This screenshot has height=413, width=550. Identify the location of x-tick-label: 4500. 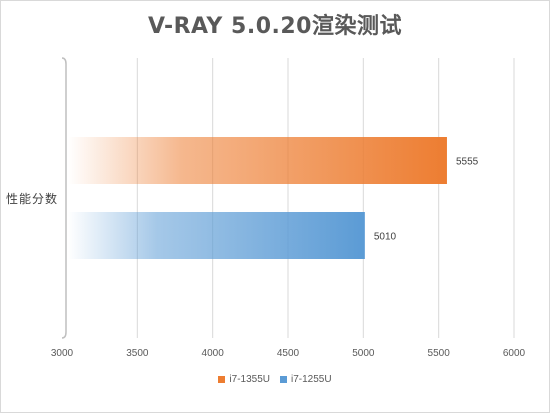
(288, 353).